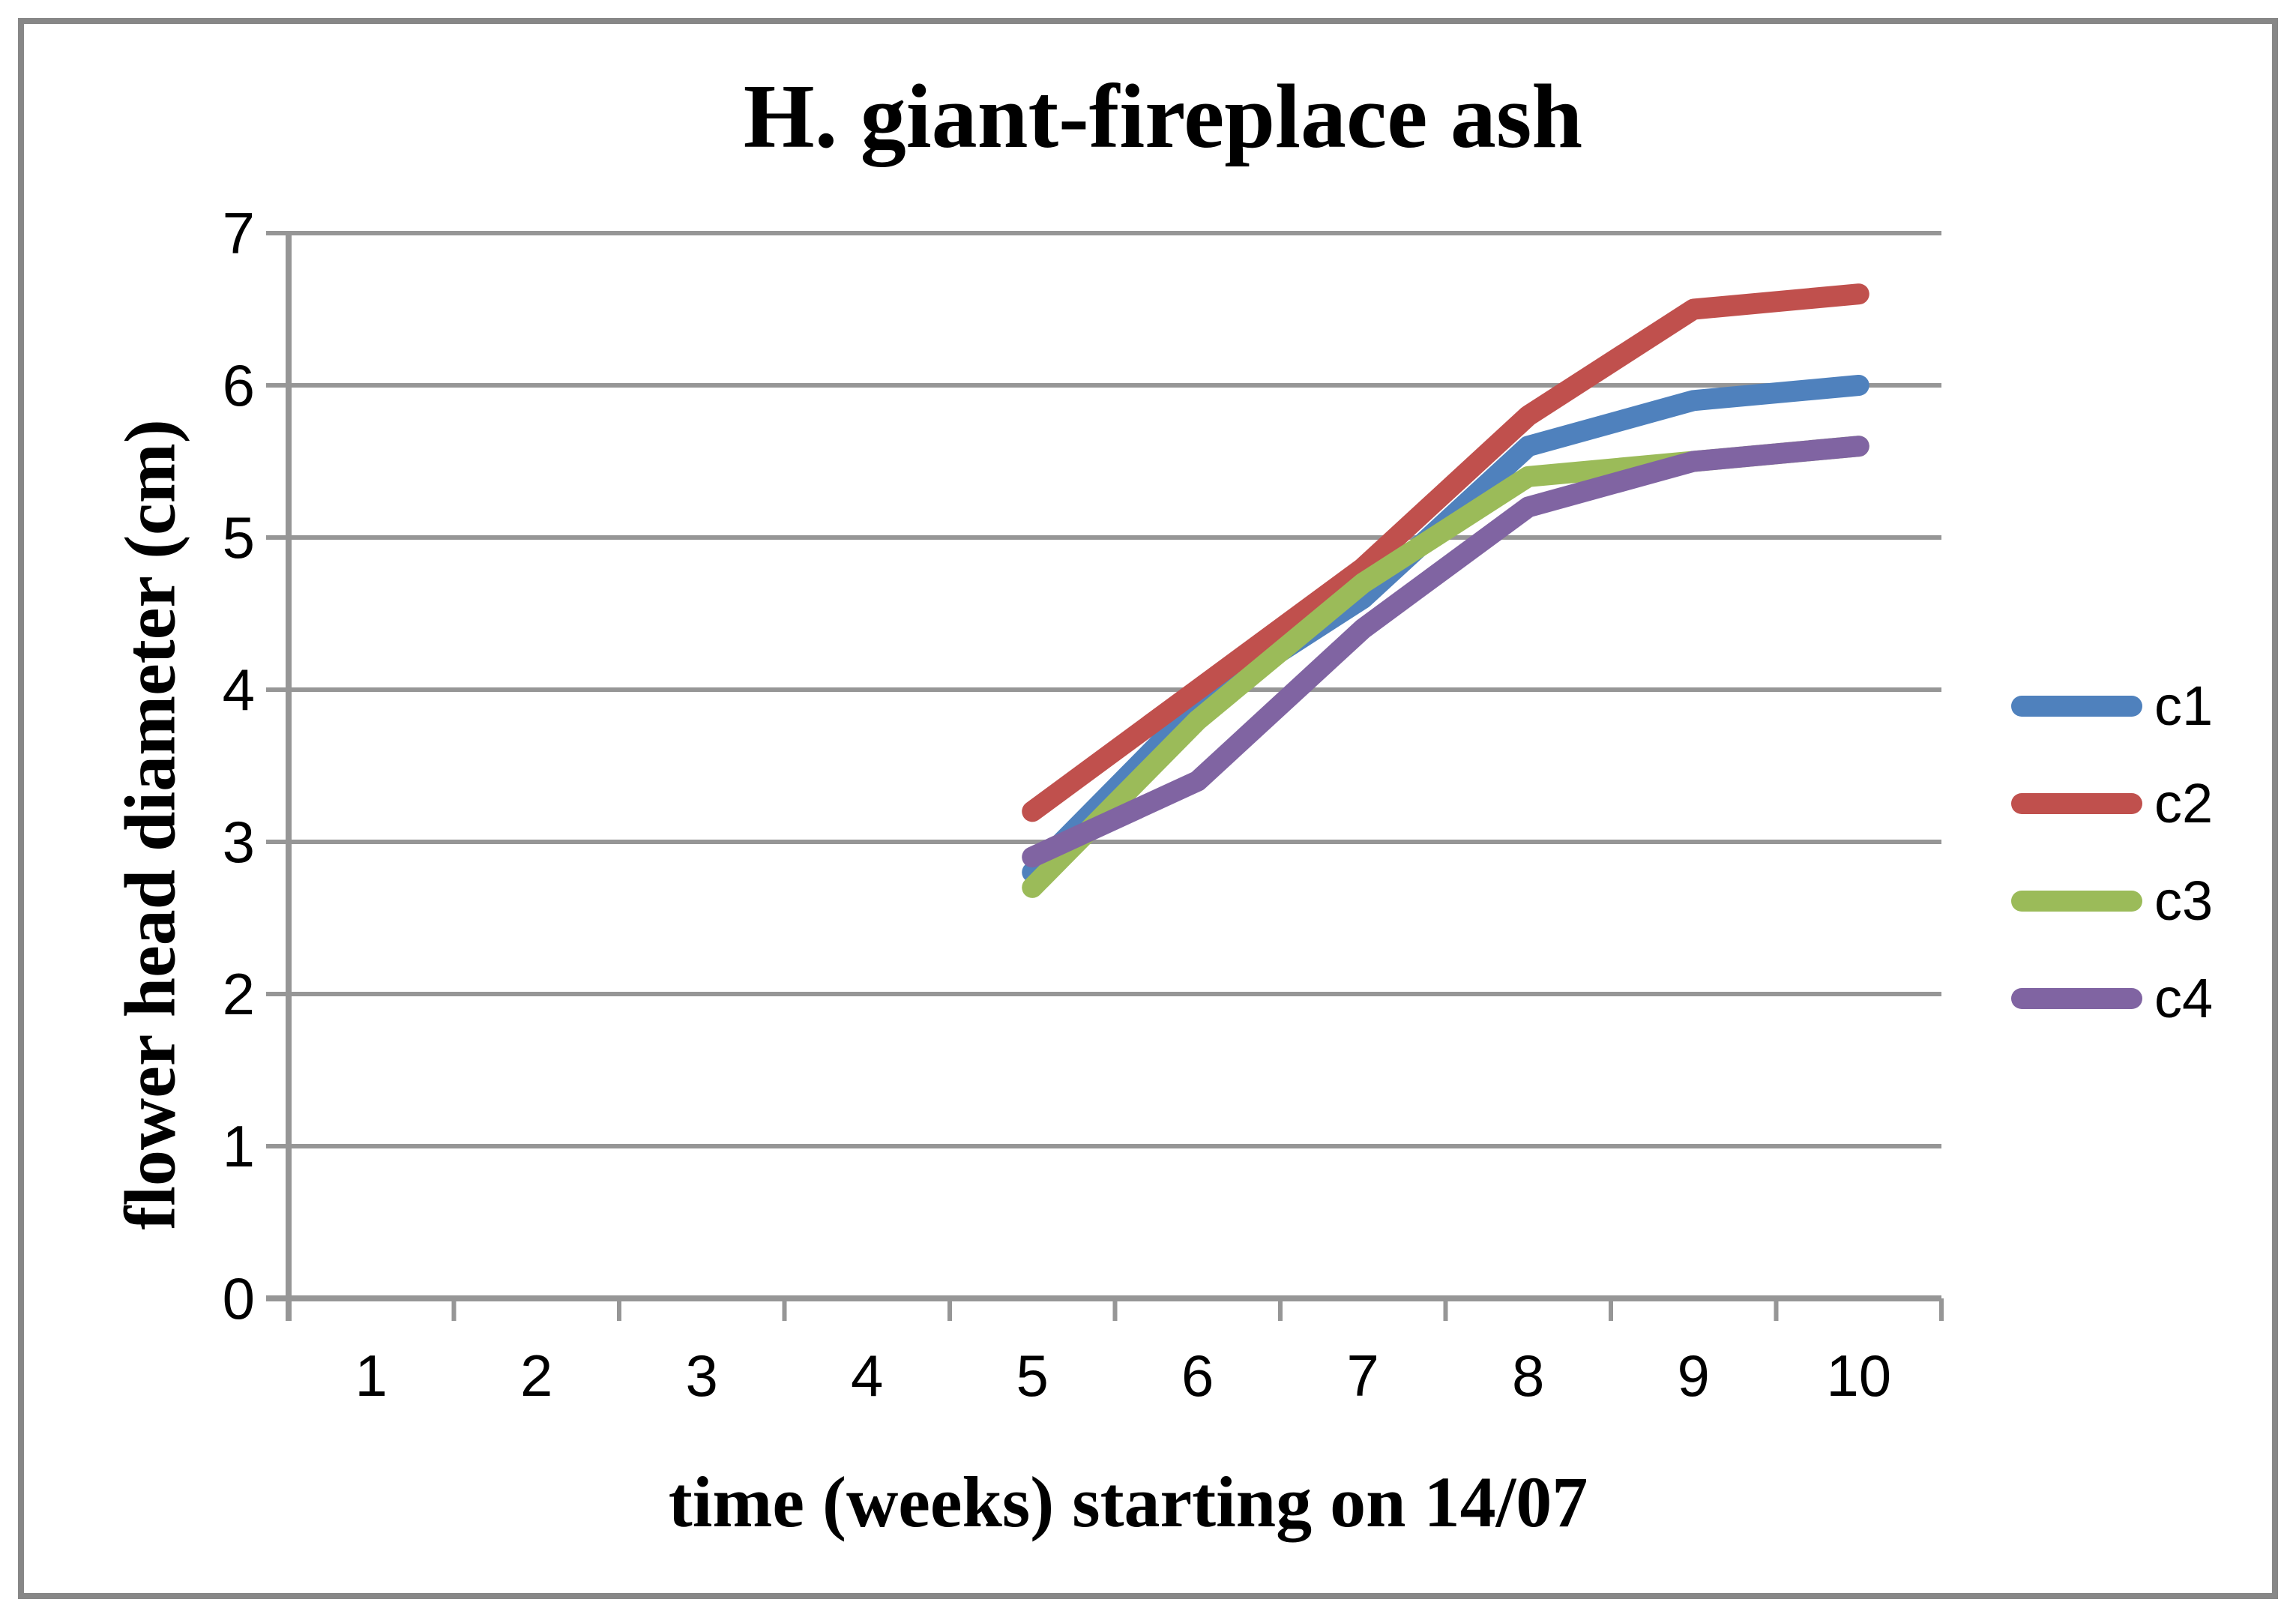 Image resolution: width=2296 pixels, height=1617 pixels. What do you see at coordinates (1198, 1376) in the screenshot?
I see `x-tick-label-6: 6` at bounding box center [1198, 1376].